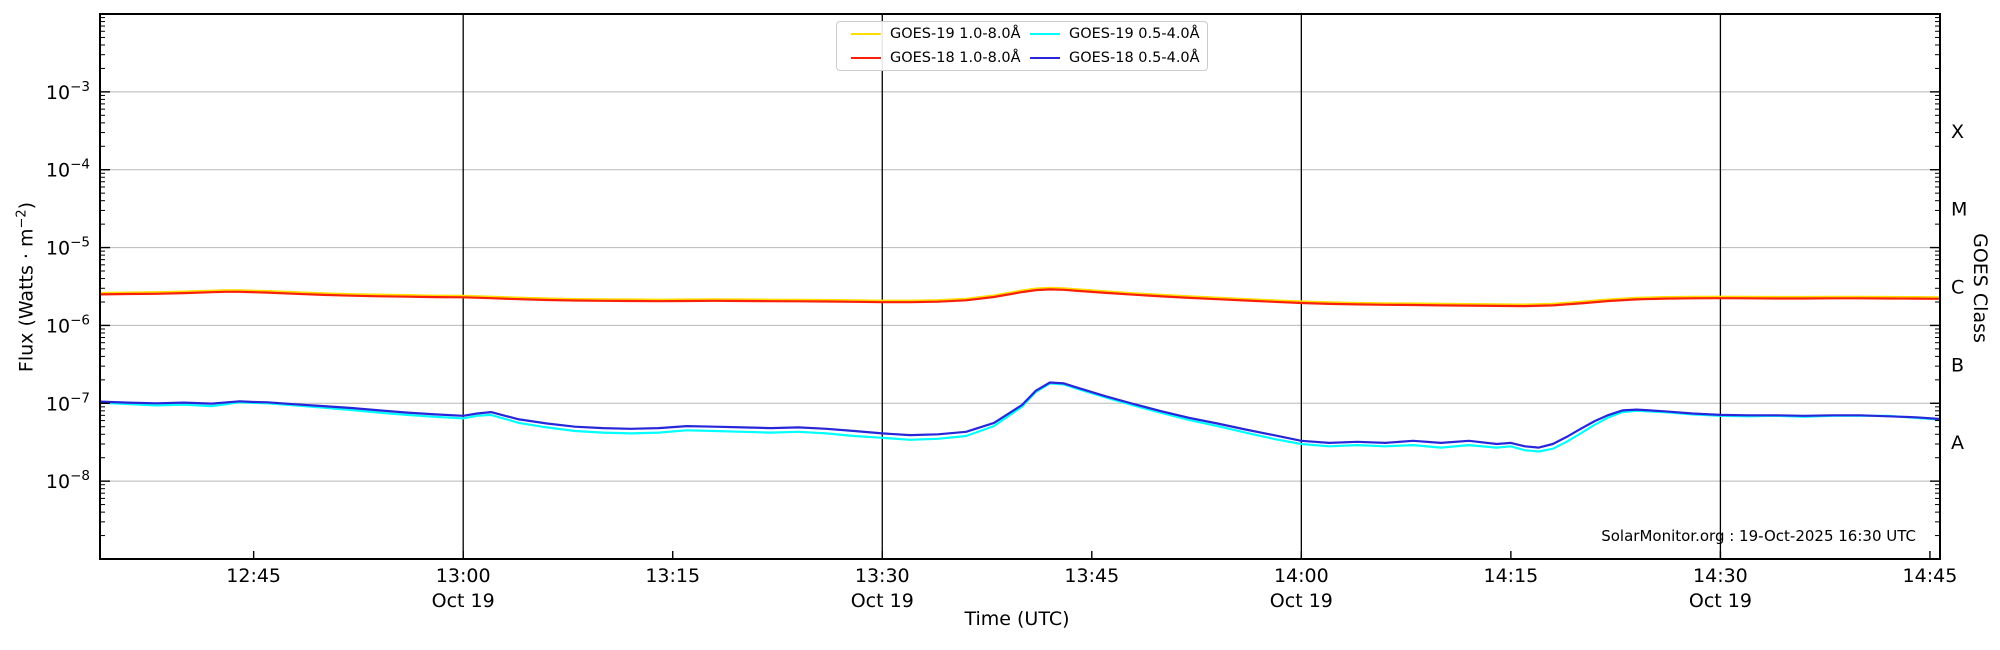  Describe the element at coordinates (68, 402) in the screenshot. I see `y-tick-label: 10⁻⁷` at that location.